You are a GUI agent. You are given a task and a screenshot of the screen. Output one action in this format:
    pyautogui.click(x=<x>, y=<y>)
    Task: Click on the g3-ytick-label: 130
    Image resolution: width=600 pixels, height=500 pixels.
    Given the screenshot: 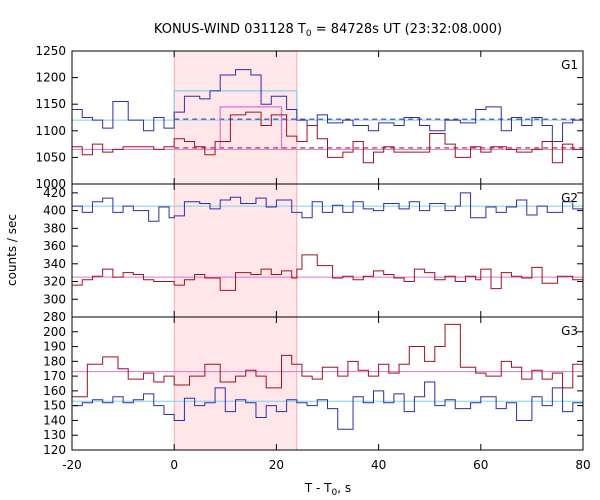 What is the action you would take?
    pyautogui.click(x=54, y=435)
    